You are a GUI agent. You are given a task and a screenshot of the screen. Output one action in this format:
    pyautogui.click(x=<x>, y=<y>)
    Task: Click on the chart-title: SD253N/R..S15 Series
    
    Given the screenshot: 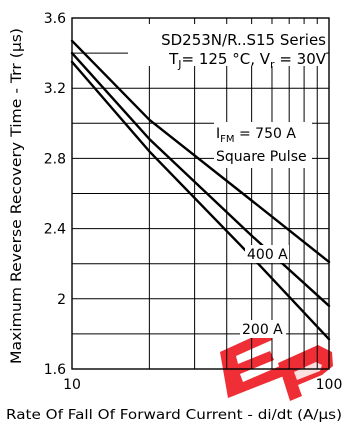 What is the action you would take?
    pyautogui.click(x=243, y=40)
    